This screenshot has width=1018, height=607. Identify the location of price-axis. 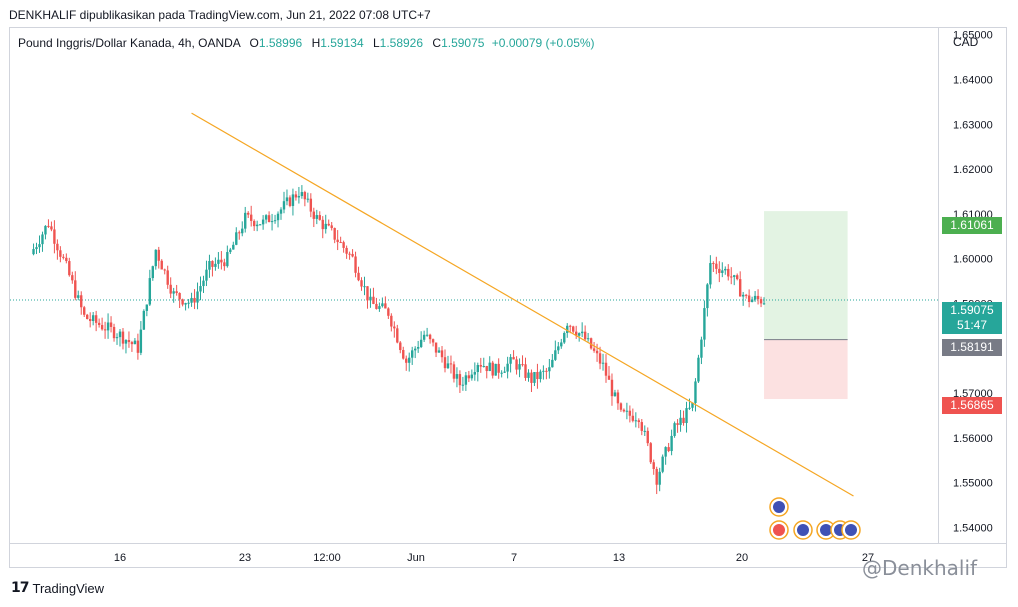
(973, 285).